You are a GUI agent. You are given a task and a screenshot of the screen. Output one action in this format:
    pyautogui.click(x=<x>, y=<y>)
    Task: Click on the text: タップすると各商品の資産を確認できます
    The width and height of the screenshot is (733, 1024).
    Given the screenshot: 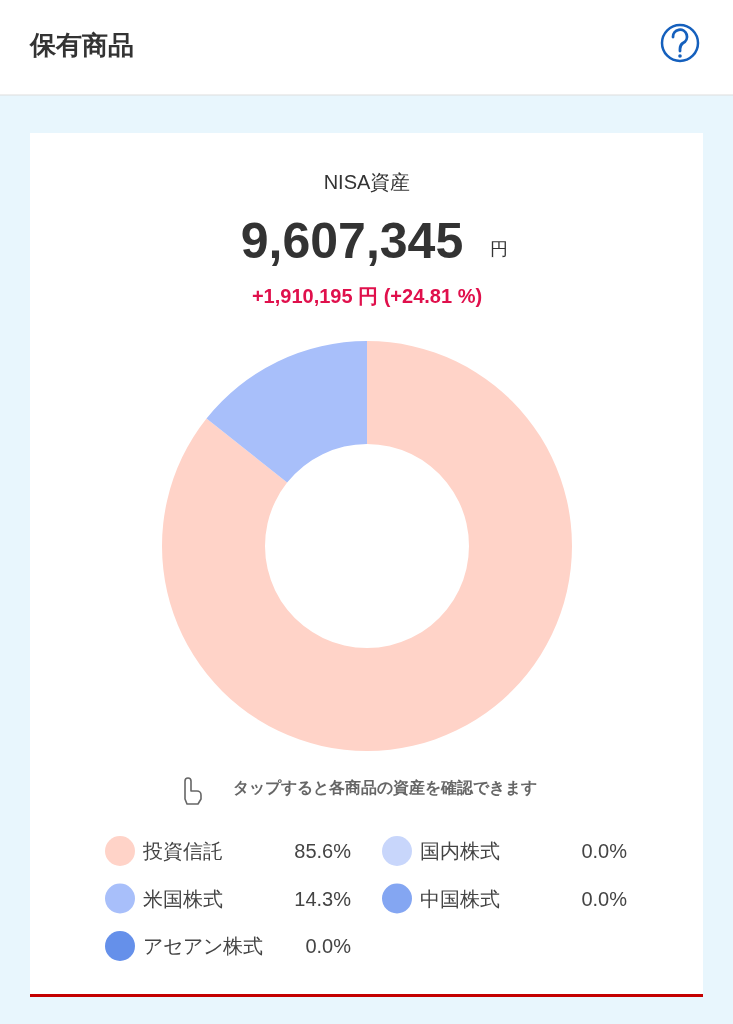 What is the action you would take?
    pyautogui.click(x=385, y=787)
    